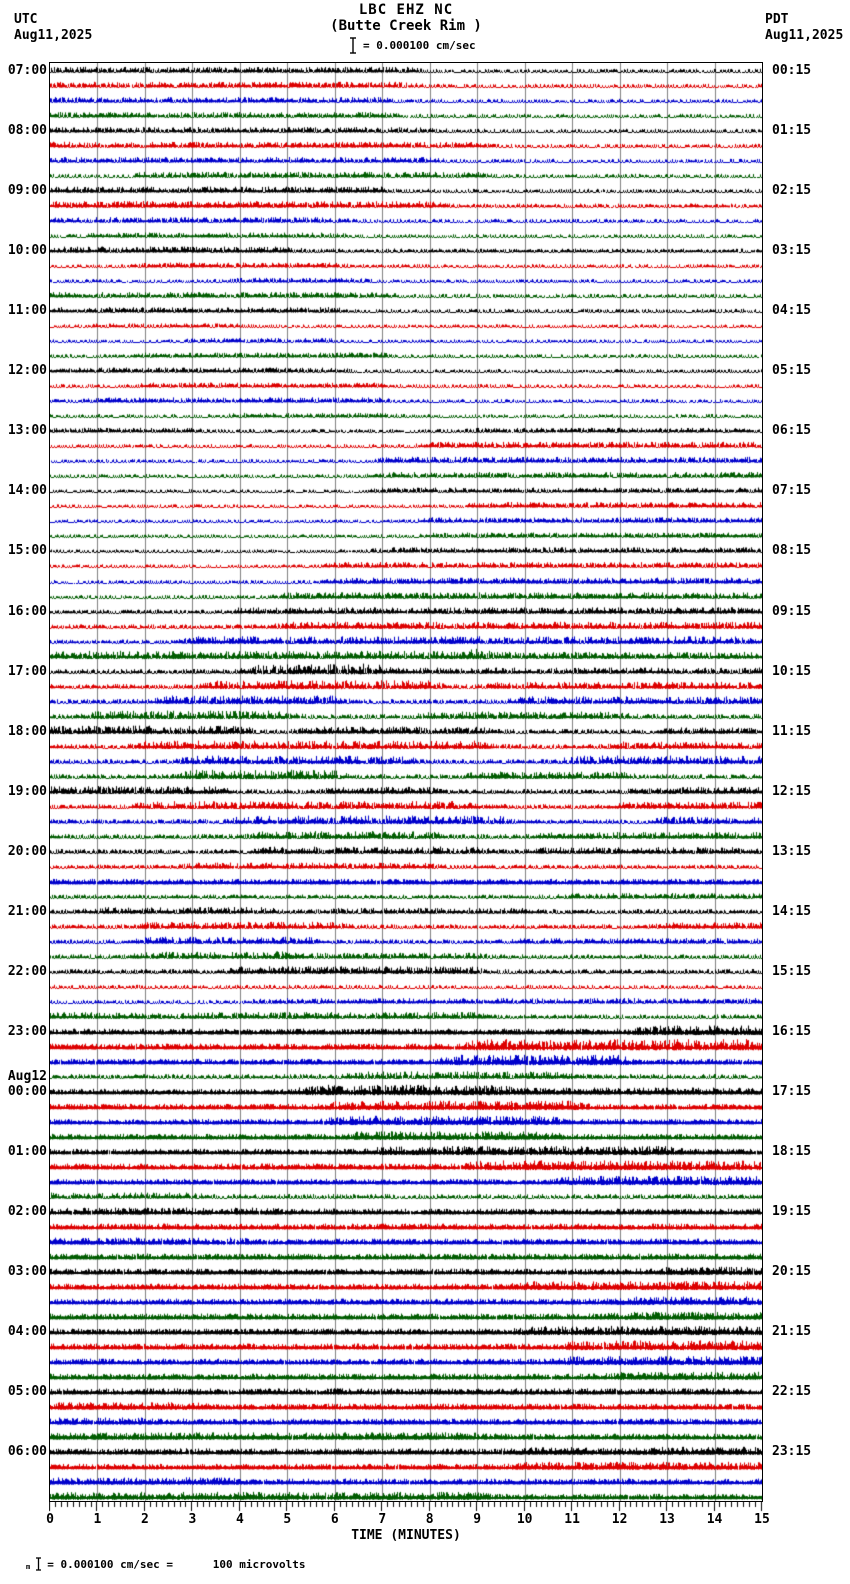 The image size is (850, 1584). Describe the element at coordinates (353, 45) in the screenshot. I see `scale-ibar-icon` at that location.